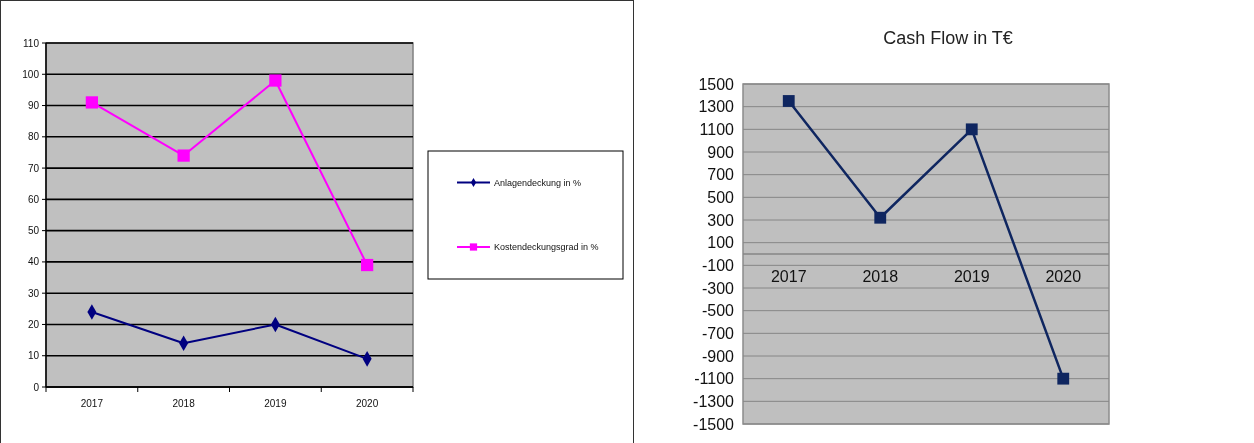  I want to click on y-tick-label: -700, so click(718, 333).